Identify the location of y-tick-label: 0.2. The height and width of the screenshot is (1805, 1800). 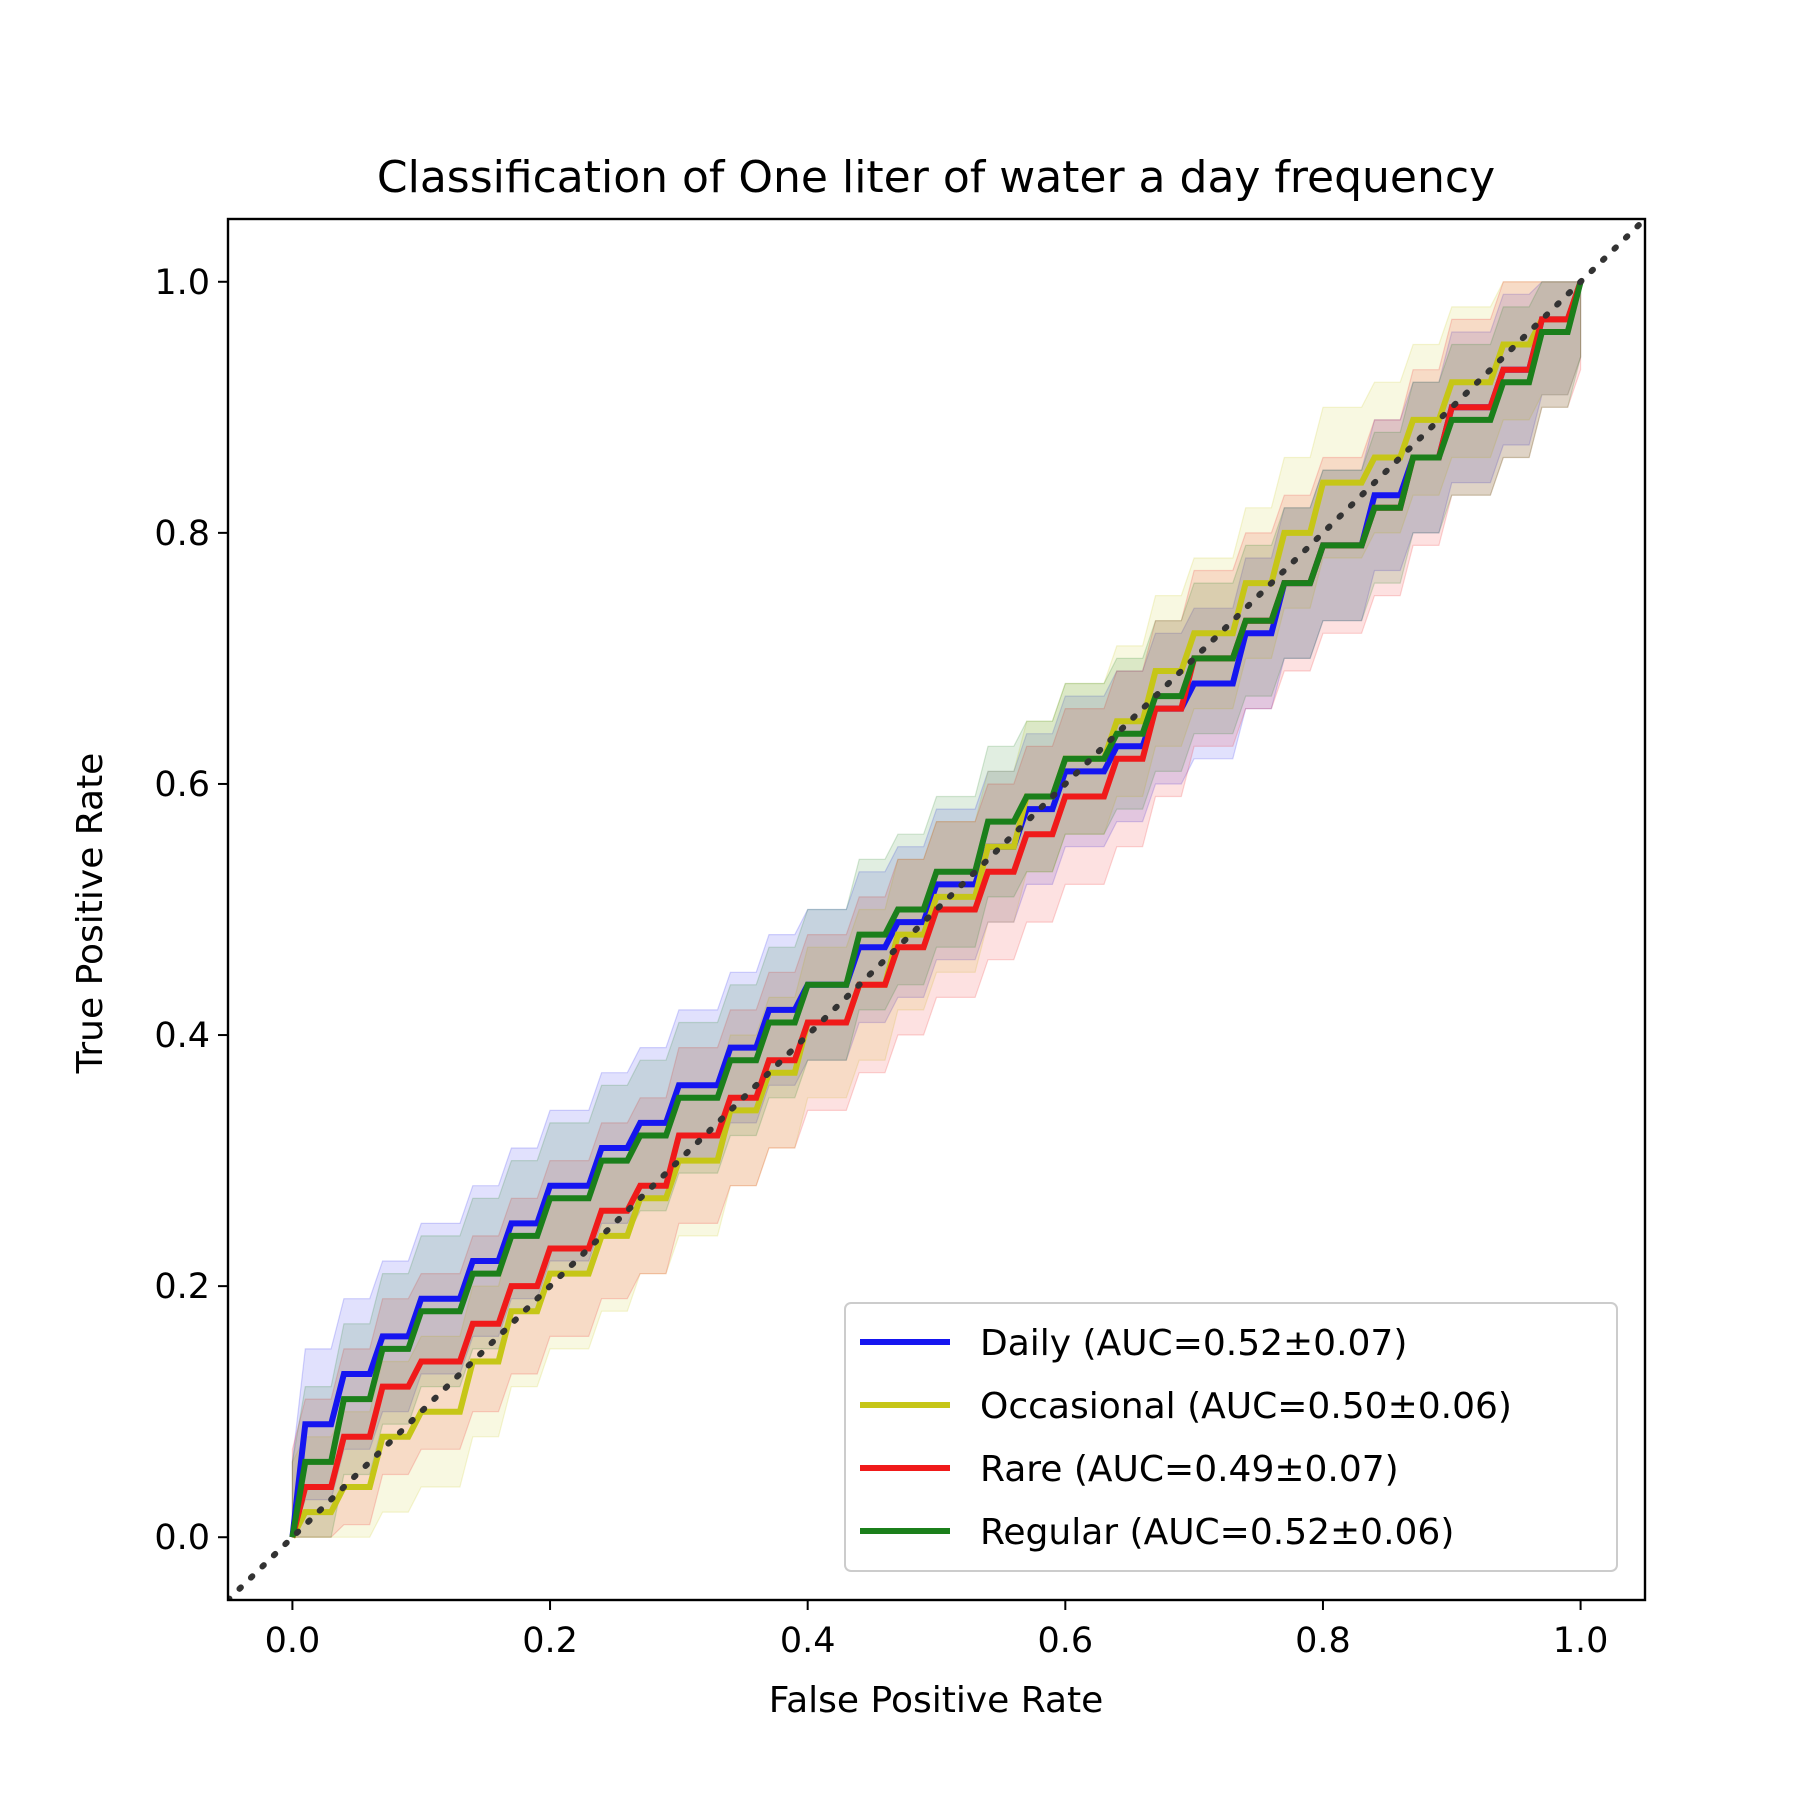
(182, 1287).